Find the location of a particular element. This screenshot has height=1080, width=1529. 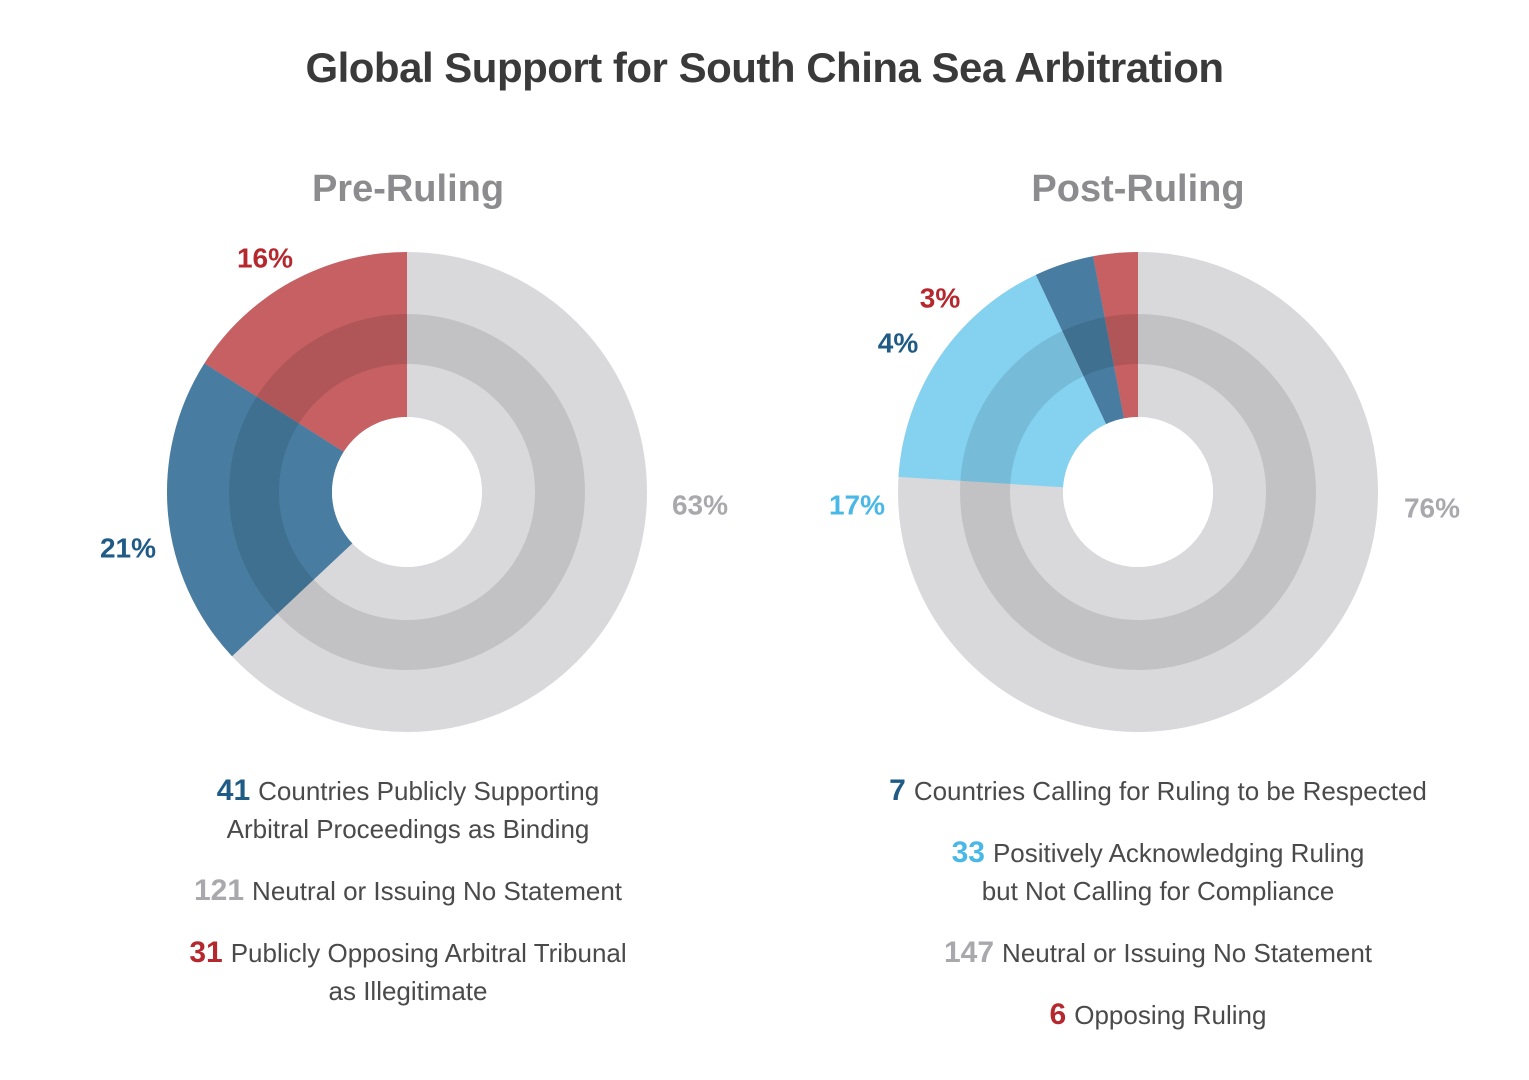

percent-label: 21% is located at coordinates (128, 547).